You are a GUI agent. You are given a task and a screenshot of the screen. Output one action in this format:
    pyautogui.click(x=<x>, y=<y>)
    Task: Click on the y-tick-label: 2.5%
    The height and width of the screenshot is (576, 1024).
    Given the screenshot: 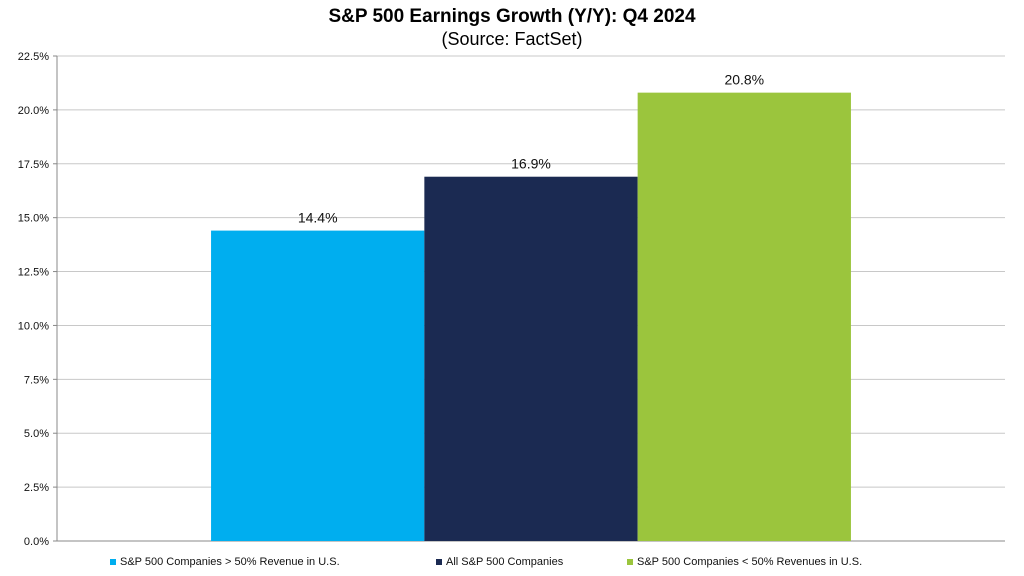 What is the action you would take?
    pyautogui.click(x=36, y=488)
    